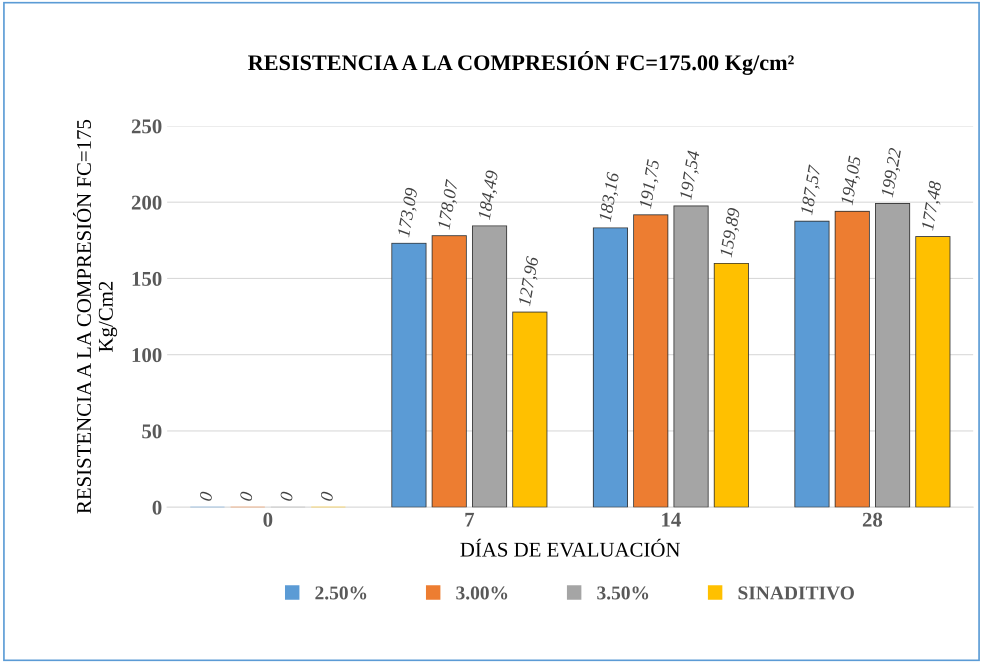 The height and width of the screenshot is (663, 983). I want to click on x-tick-label: 14, so click(671, 519).